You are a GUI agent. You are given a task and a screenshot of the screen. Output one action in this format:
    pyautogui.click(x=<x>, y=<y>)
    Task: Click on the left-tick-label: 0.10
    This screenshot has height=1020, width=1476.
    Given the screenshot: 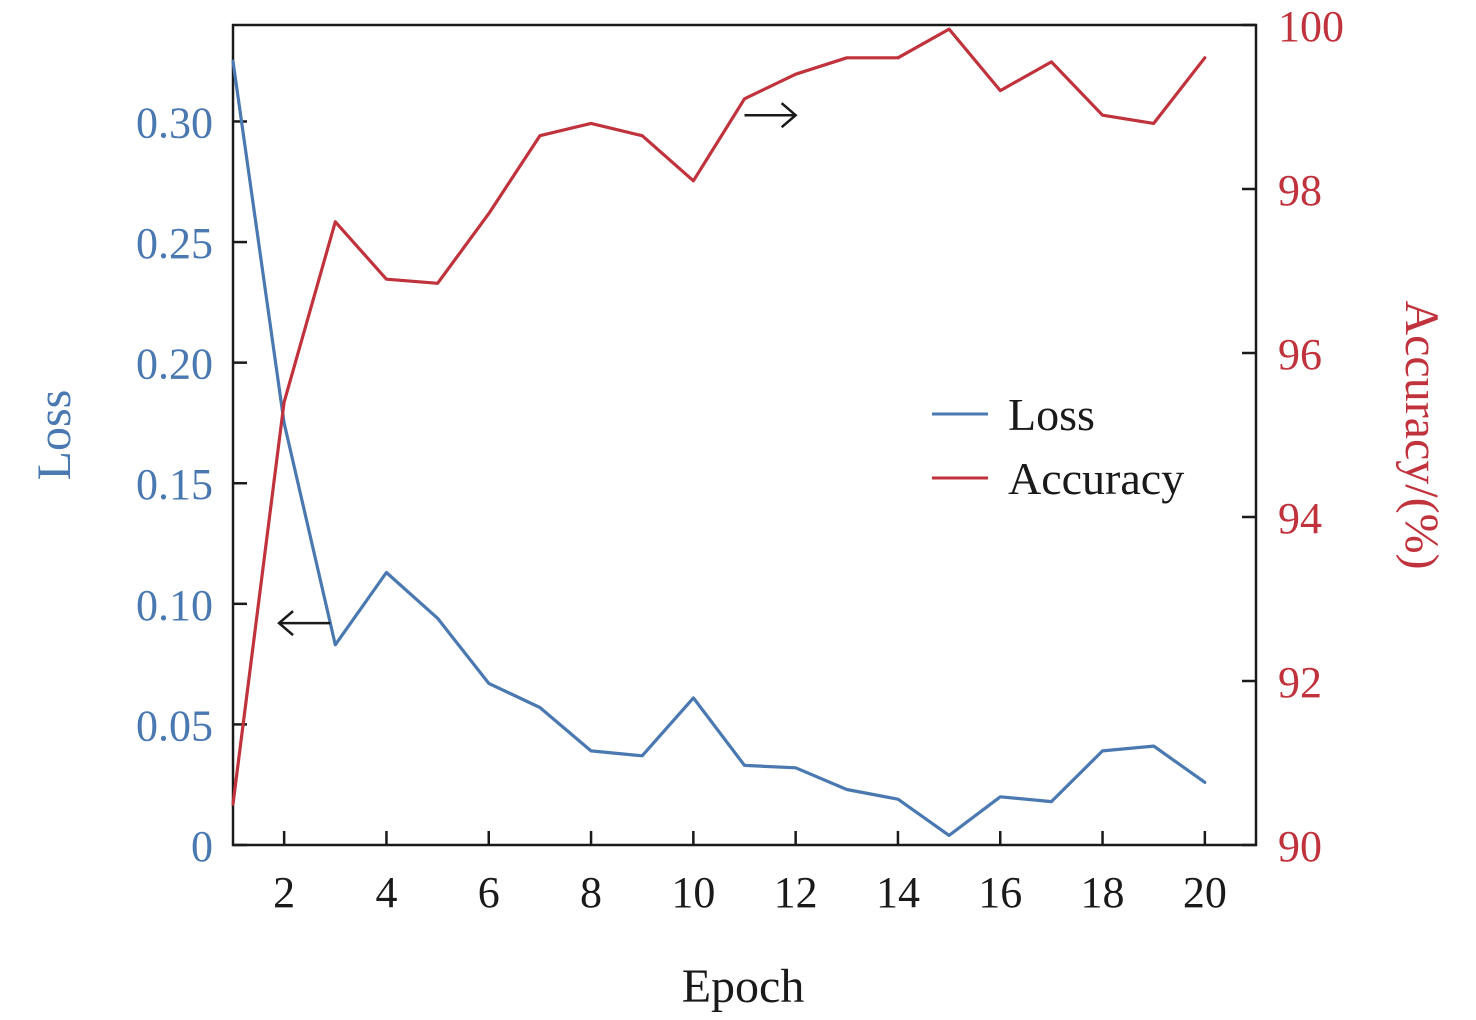 What is the action you would take?
    pyautogui.click(x=174, y=605)
    